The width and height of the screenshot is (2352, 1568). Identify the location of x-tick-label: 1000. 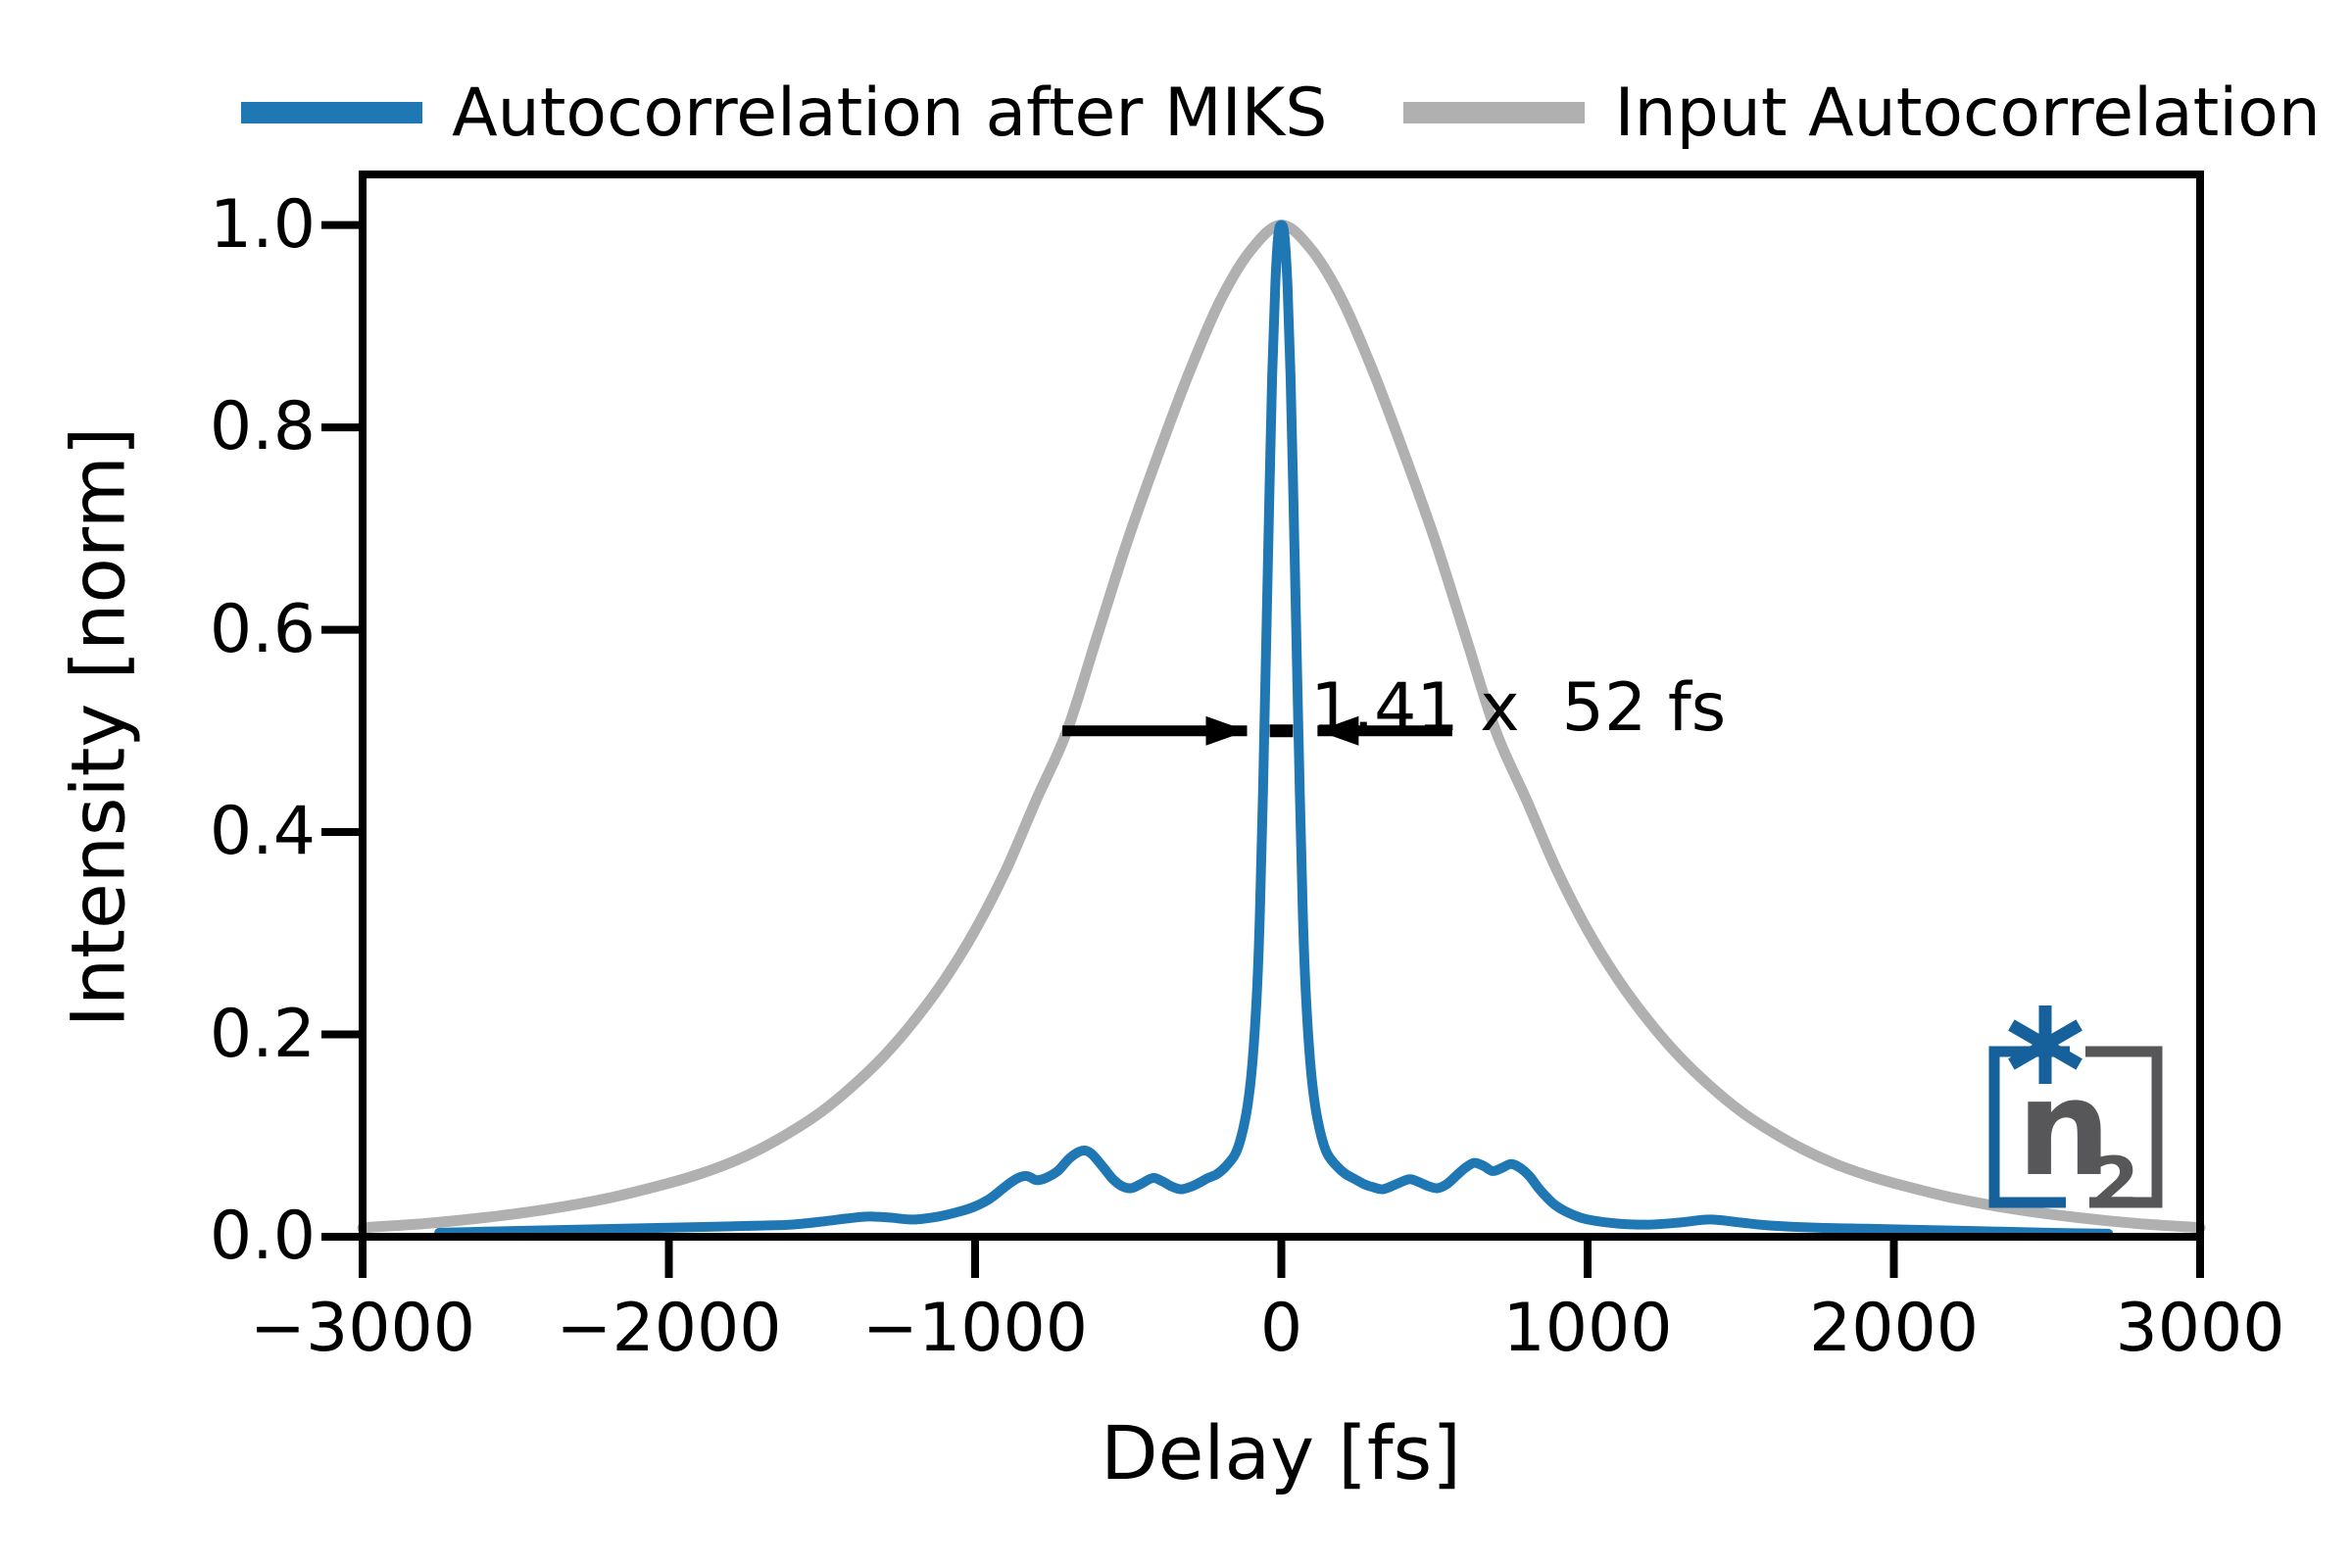
(1587, 1328).